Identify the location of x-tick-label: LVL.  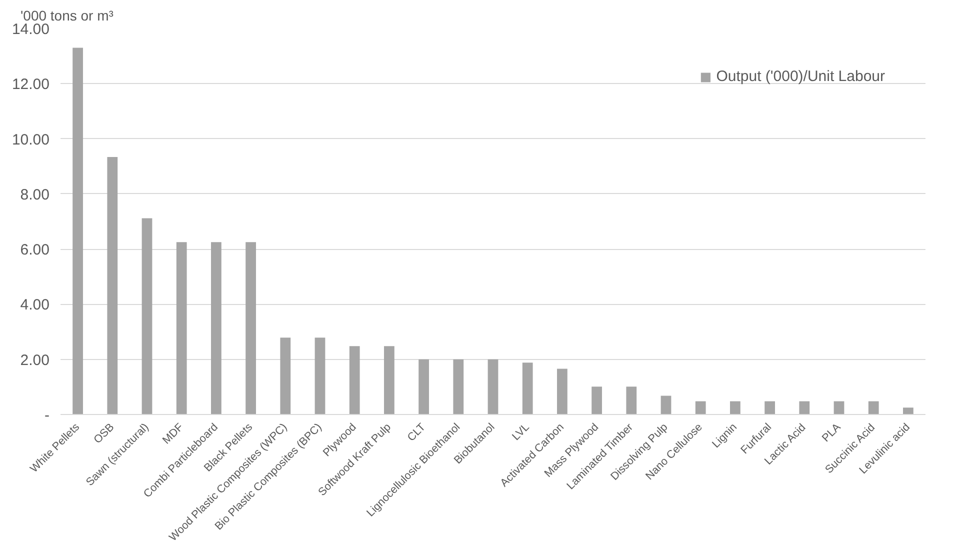
(521, 432).